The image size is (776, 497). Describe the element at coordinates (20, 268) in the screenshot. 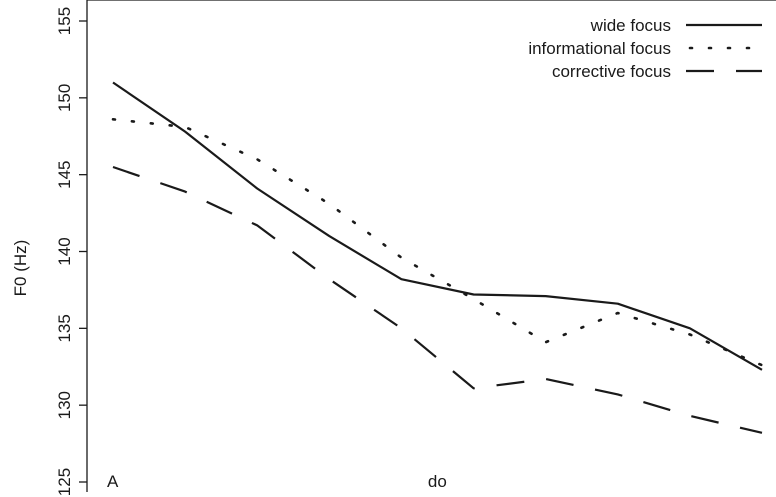

I see `y-axis-label: F0 (Hz)` at that location.